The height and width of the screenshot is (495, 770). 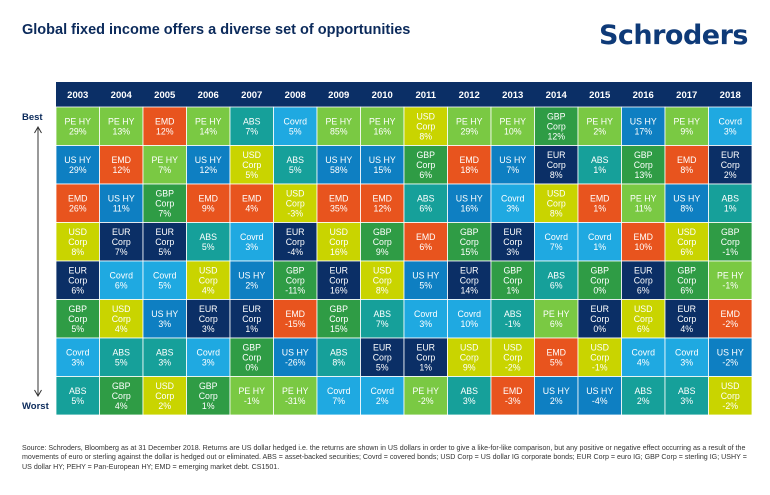 What do you see at coordinates (643, 401) in the screenshot?
I see `cell-return-label: 2%` at bounding box center [643, 401].